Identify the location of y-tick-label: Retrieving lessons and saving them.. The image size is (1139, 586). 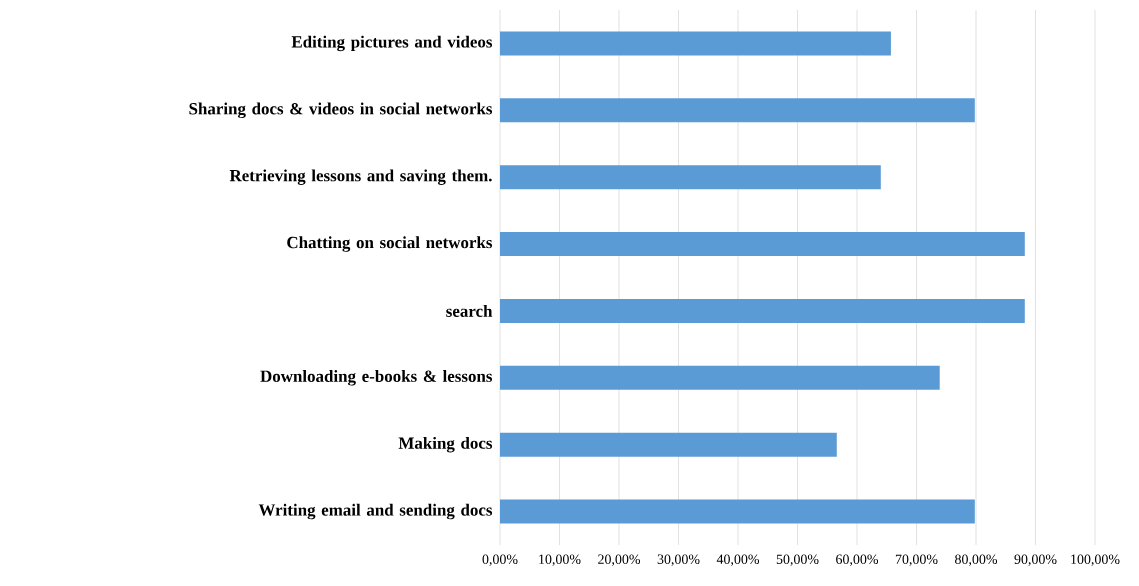
(360, 177).